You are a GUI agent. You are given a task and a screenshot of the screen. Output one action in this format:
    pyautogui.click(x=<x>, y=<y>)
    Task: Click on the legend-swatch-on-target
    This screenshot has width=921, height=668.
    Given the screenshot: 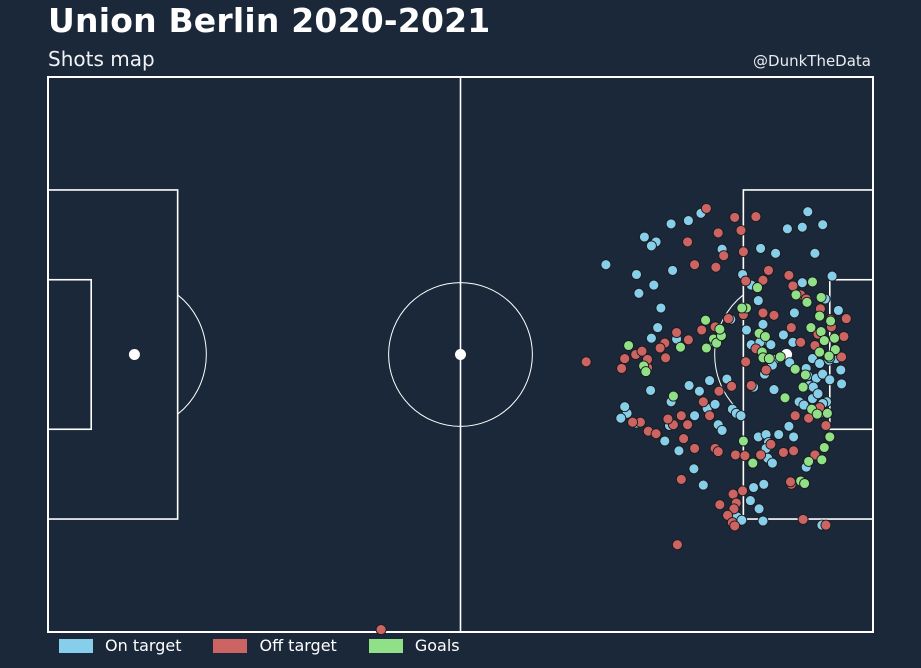 What is the action you would take?
    pyautogui.click(x=76, y=646)
    